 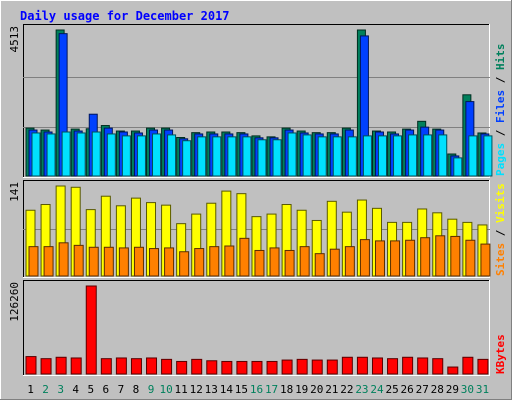 I want to click on kbytes-y-max-label: 126260, so click(x=14, y=302).